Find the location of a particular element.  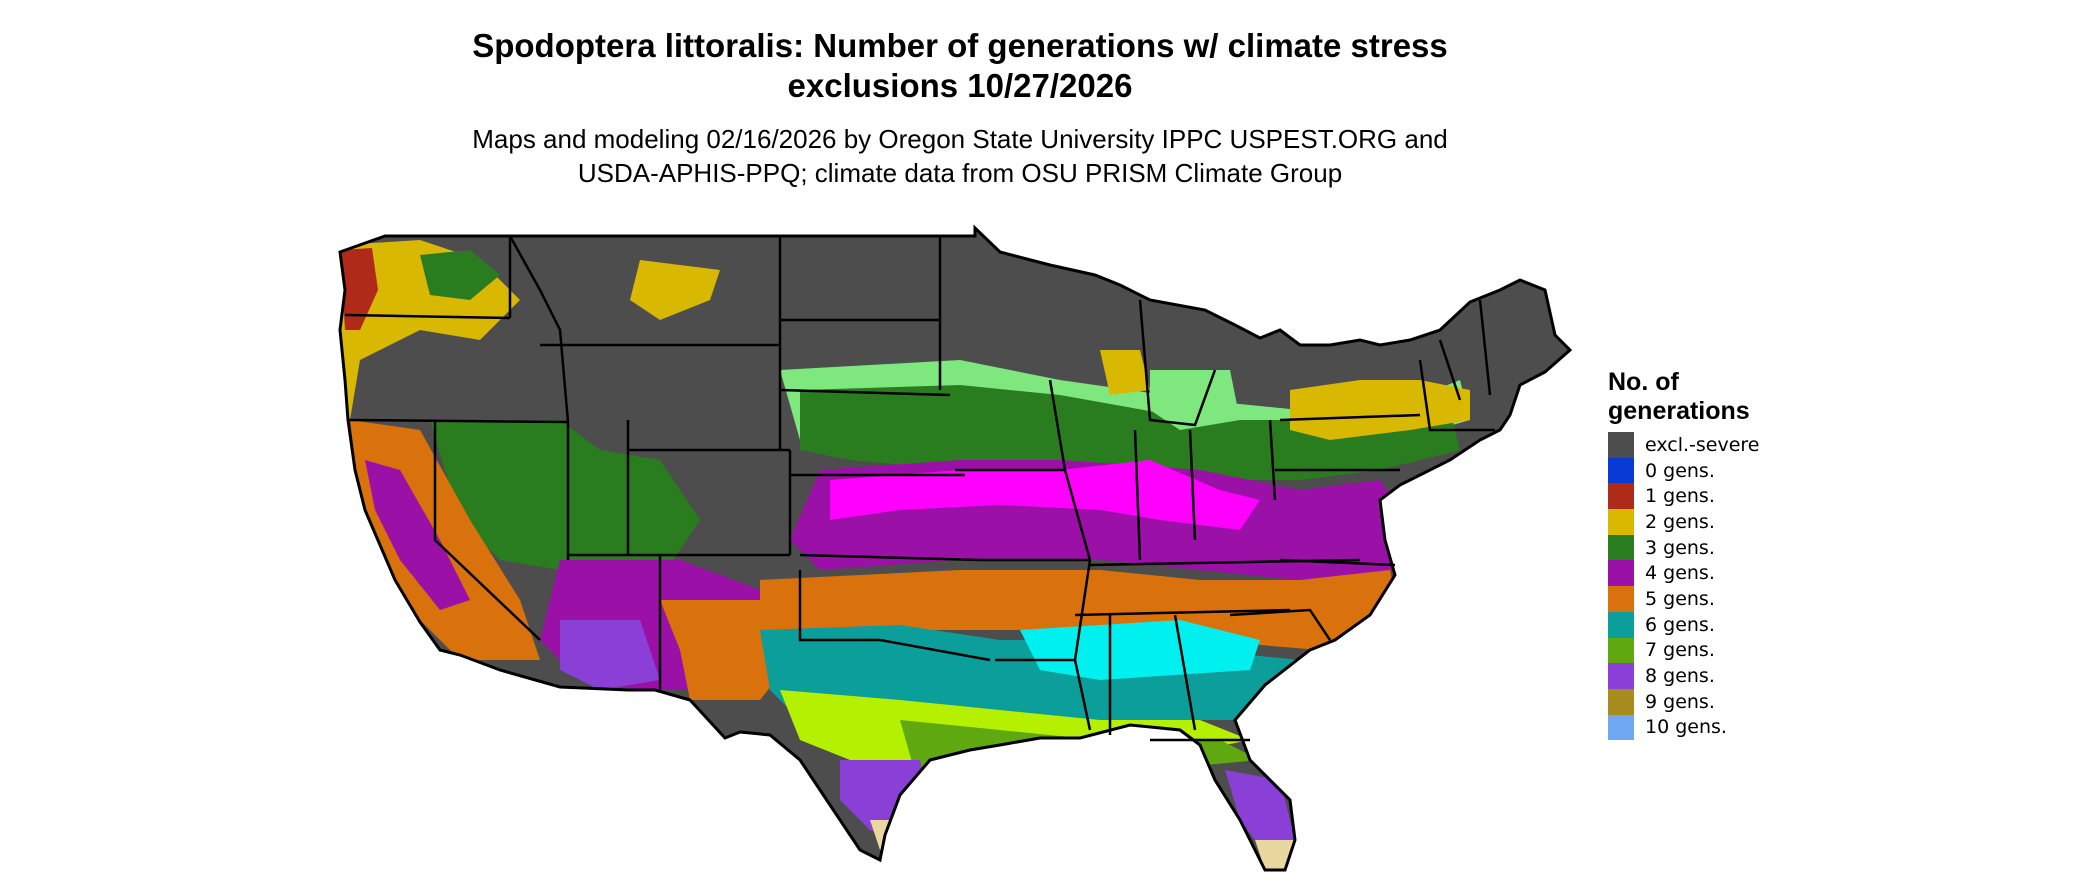

boundary-sd-ne is located at coordinates (865, 392).